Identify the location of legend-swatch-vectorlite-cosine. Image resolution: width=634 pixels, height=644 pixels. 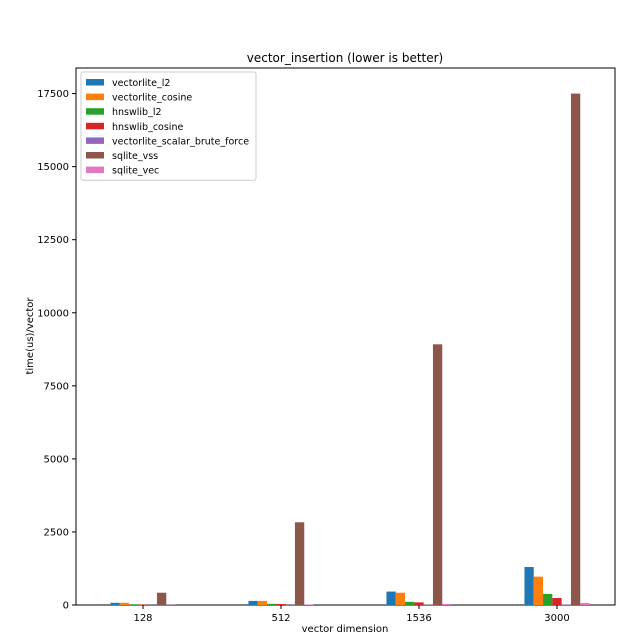
(95, 97).